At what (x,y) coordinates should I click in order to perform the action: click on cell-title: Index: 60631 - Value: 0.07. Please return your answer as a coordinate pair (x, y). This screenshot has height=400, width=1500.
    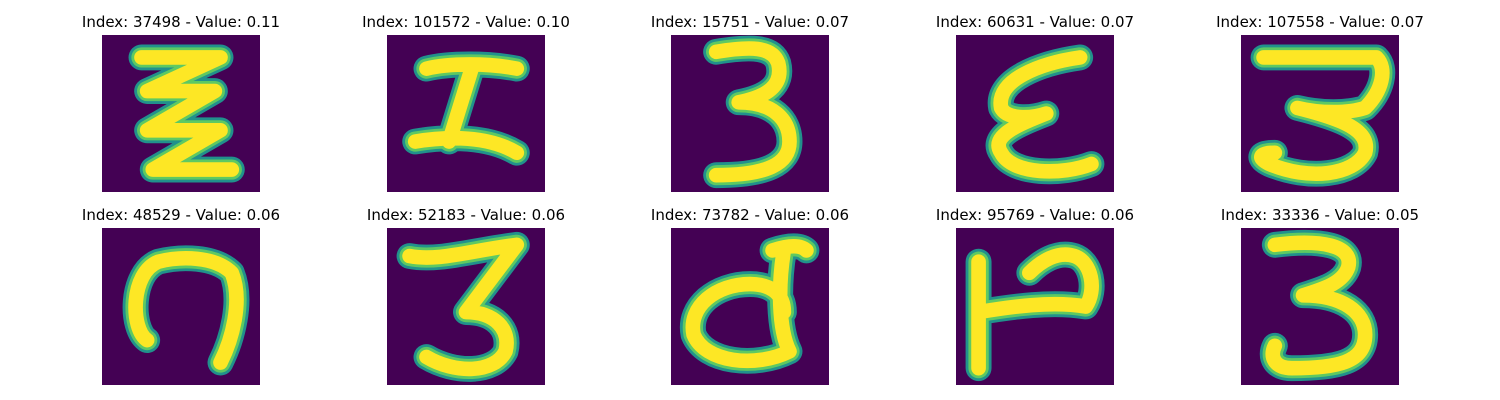
    Looking at the image, I should click on (1035, 22).